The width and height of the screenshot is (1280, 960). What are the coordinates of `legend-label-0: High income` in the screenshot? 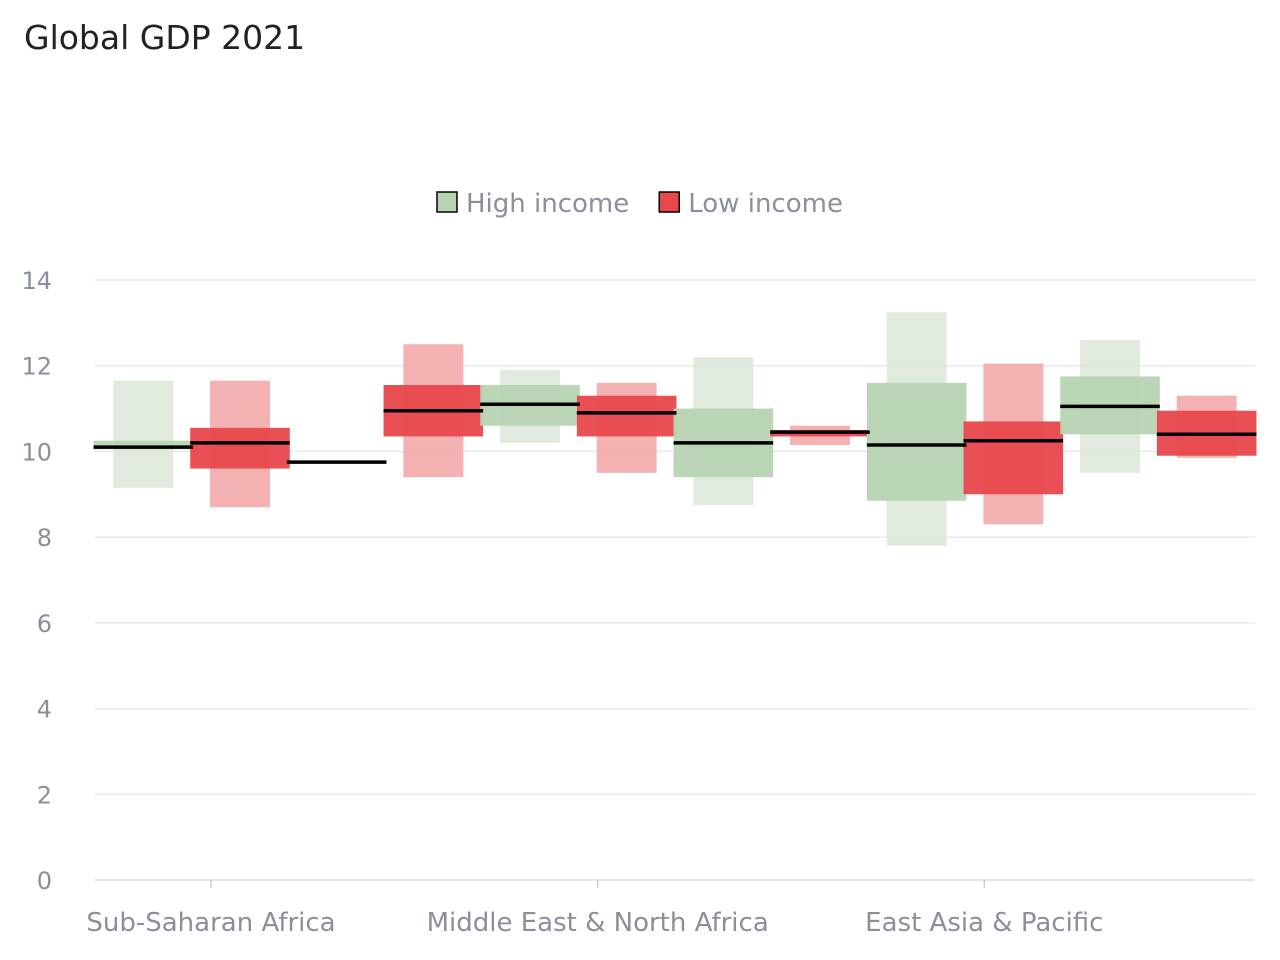 It's located at (547, 204).